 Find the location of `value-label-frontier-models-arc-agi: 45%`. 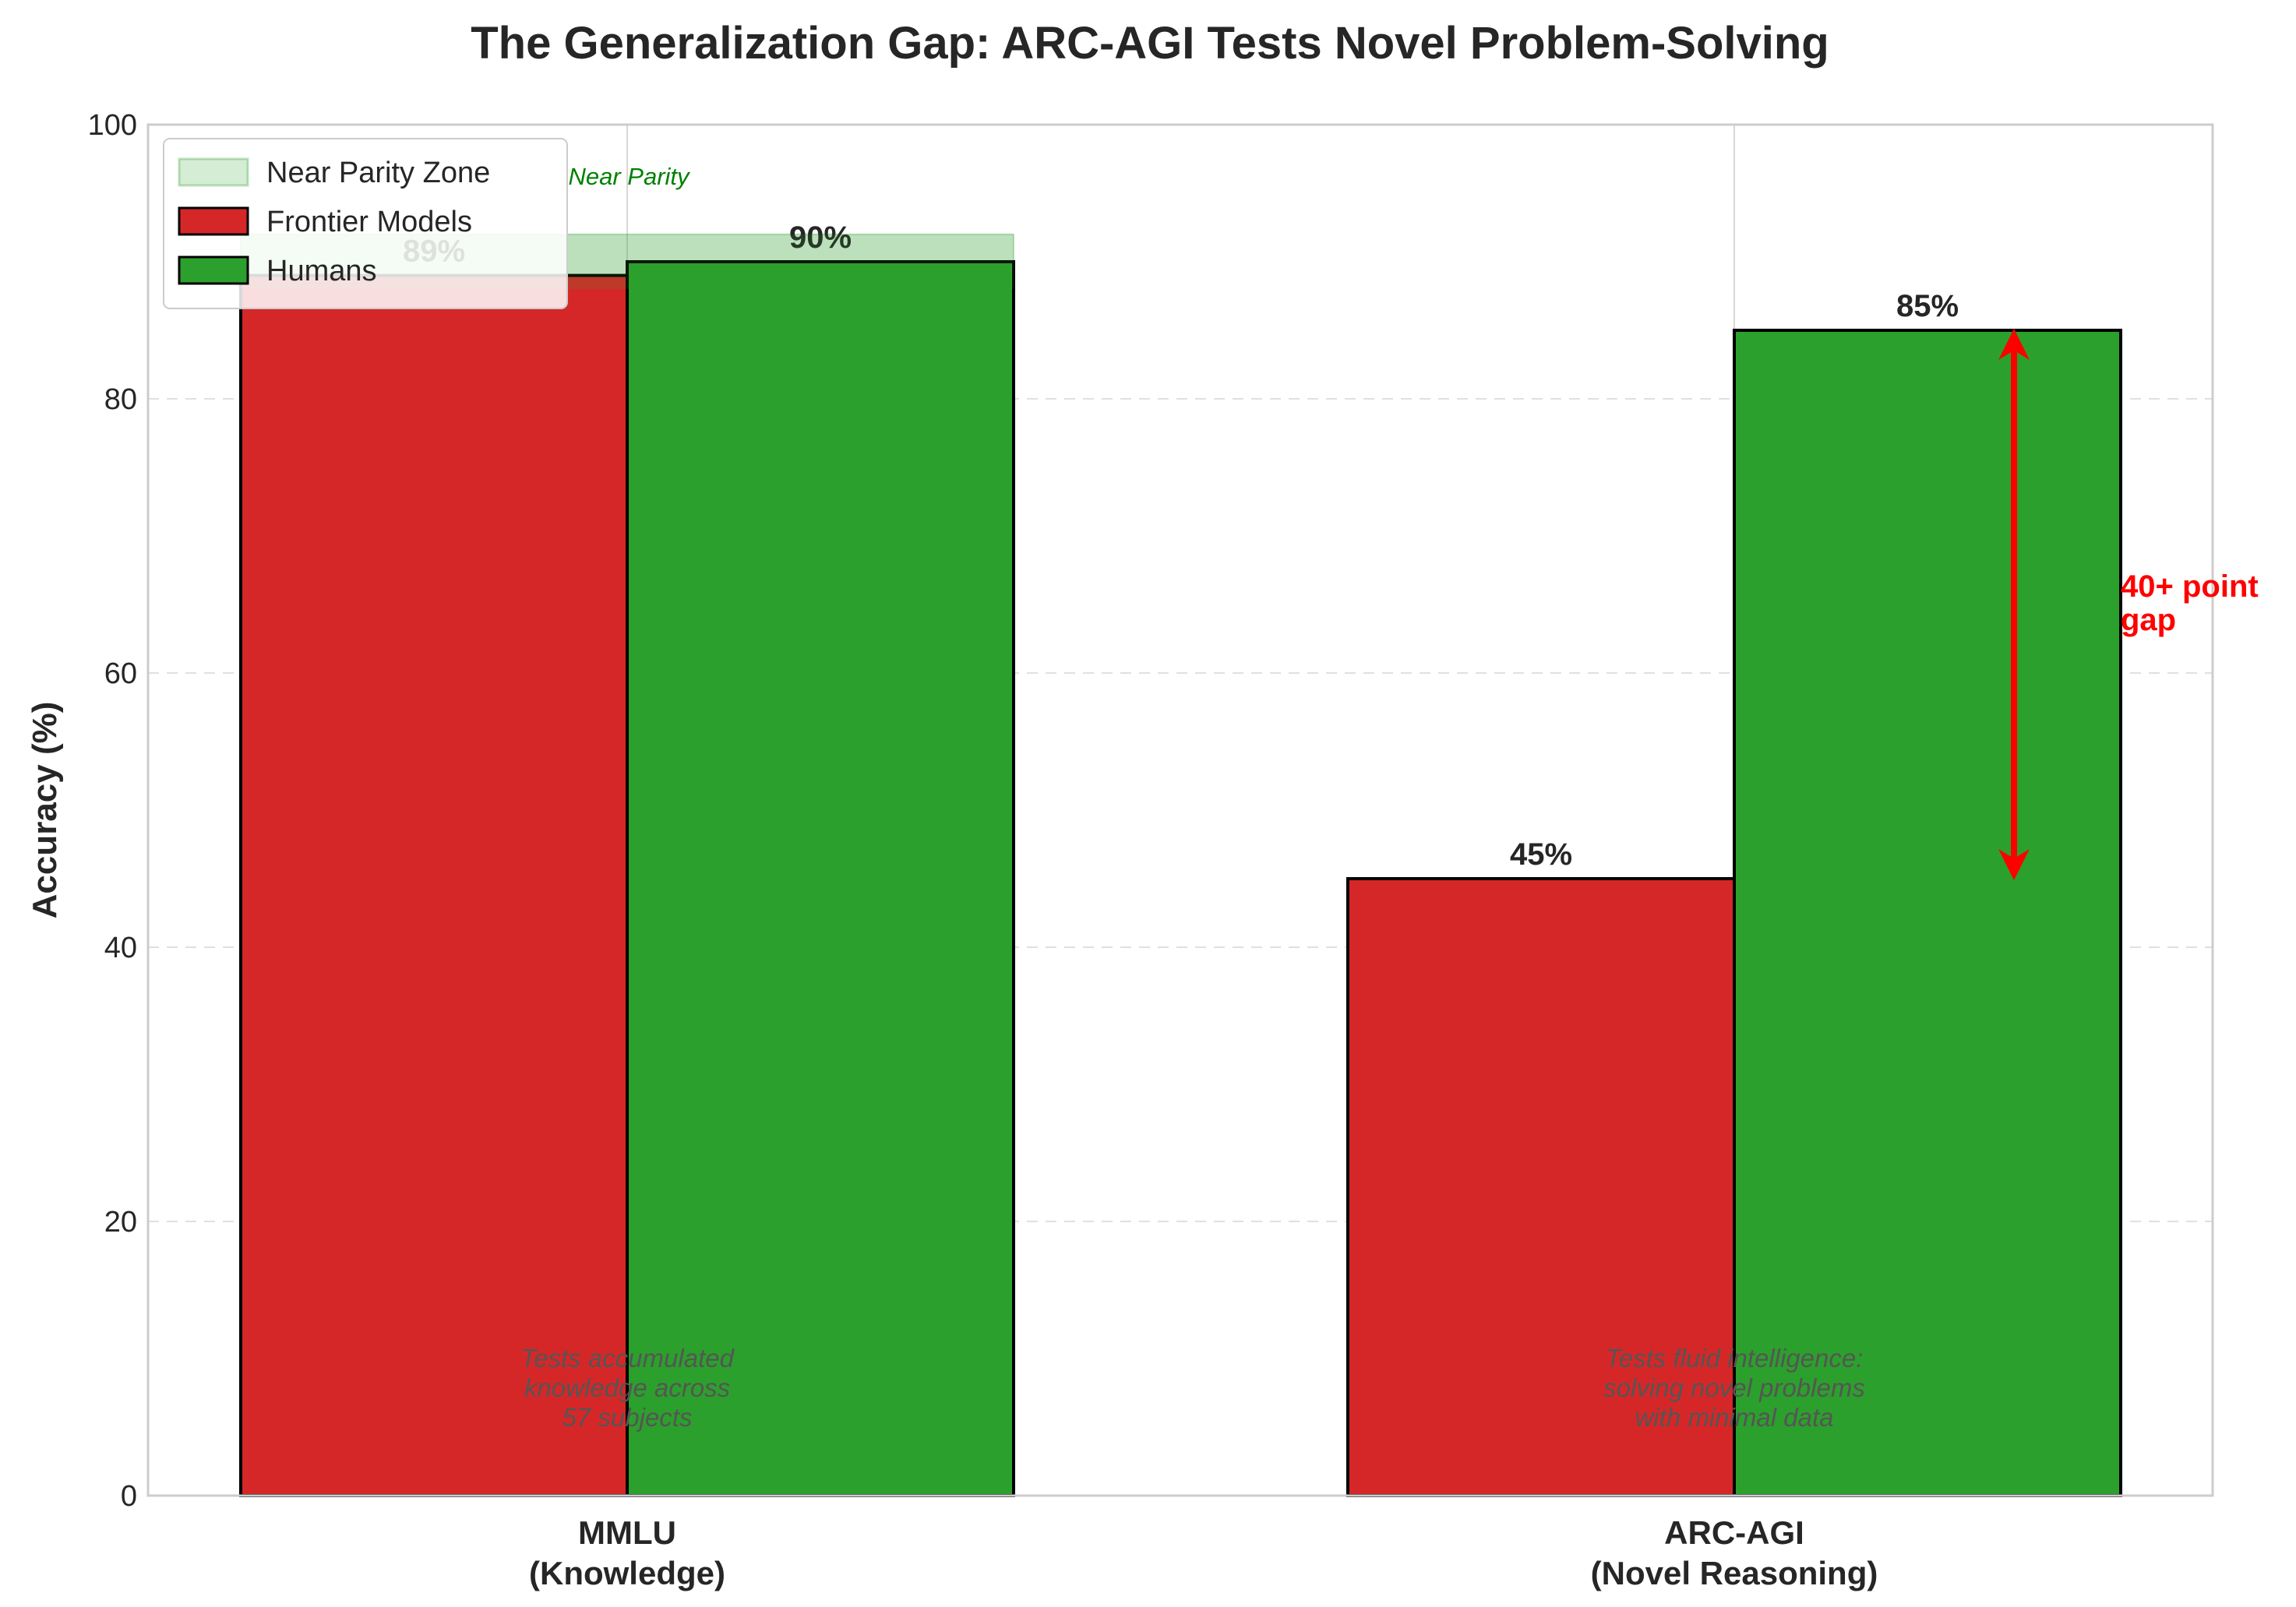

value-label-frontier-models-arc-agi: 45% is located at coordinates (1541, 854).